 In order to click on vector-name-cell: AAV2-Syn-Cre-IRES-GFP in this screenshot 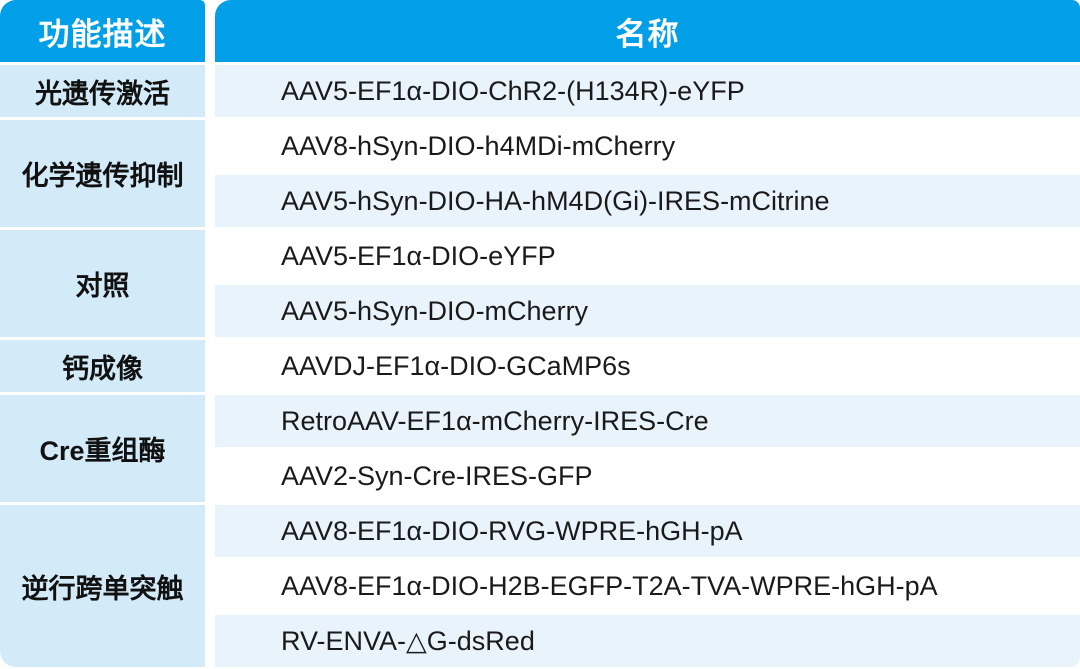, I will do `click(647, 476)`.